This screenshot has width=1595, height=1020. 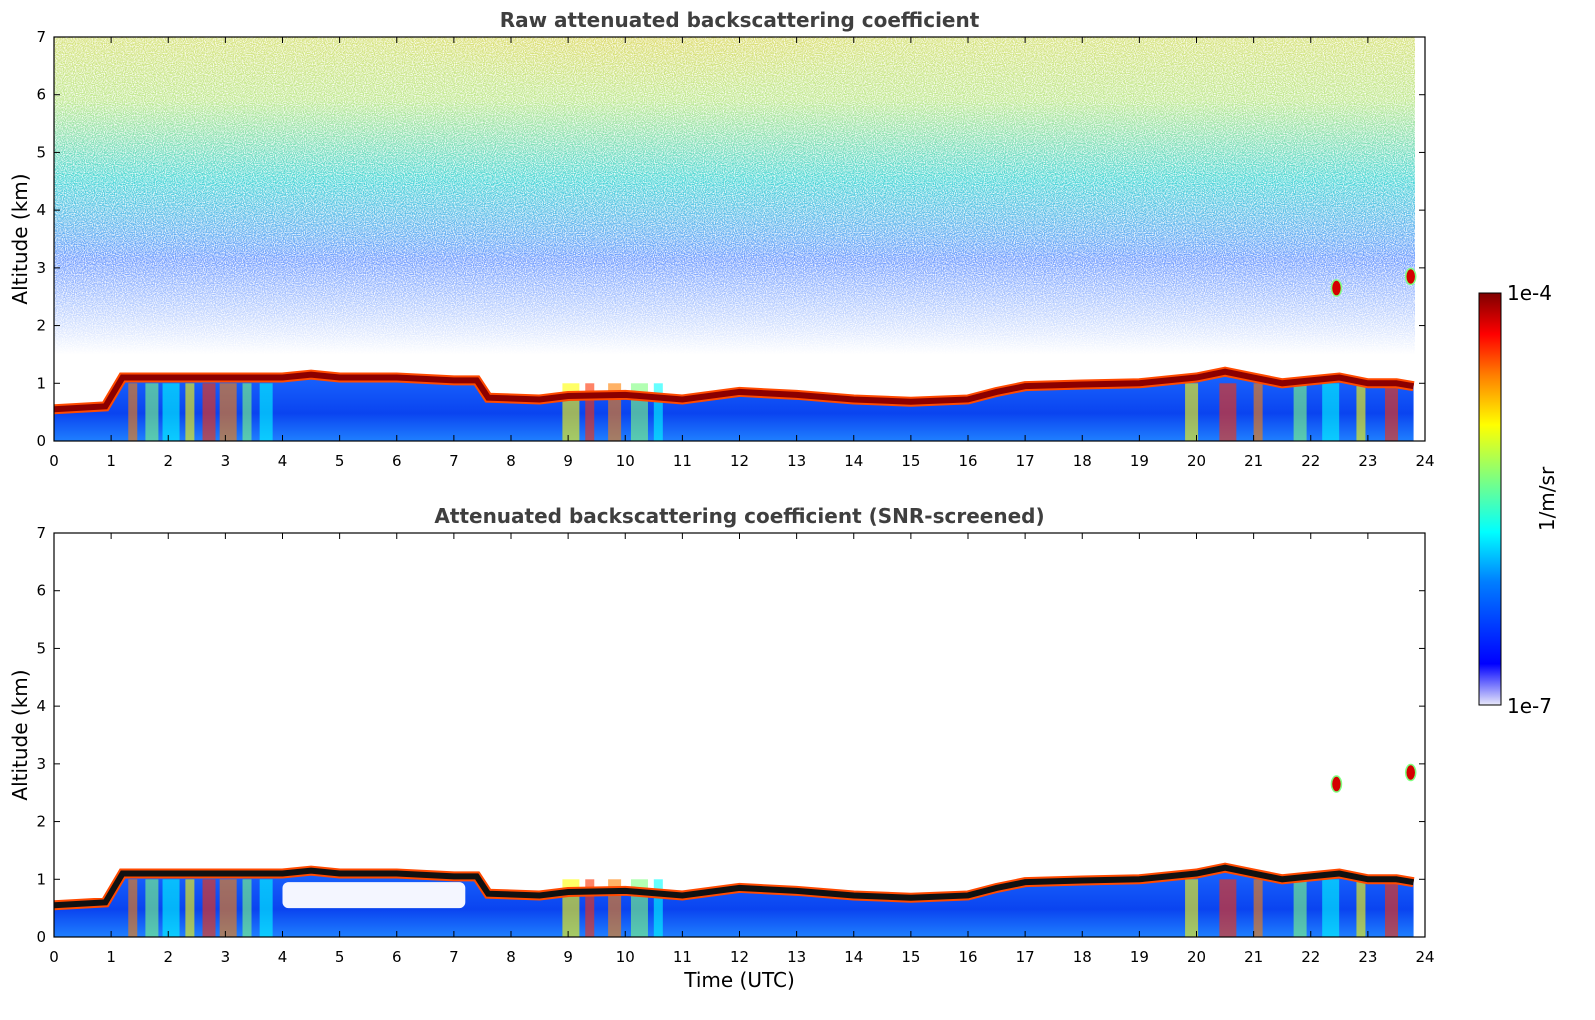 I want to click on colorbar-min-label: 1e-7, so click(x=1529, y=706).